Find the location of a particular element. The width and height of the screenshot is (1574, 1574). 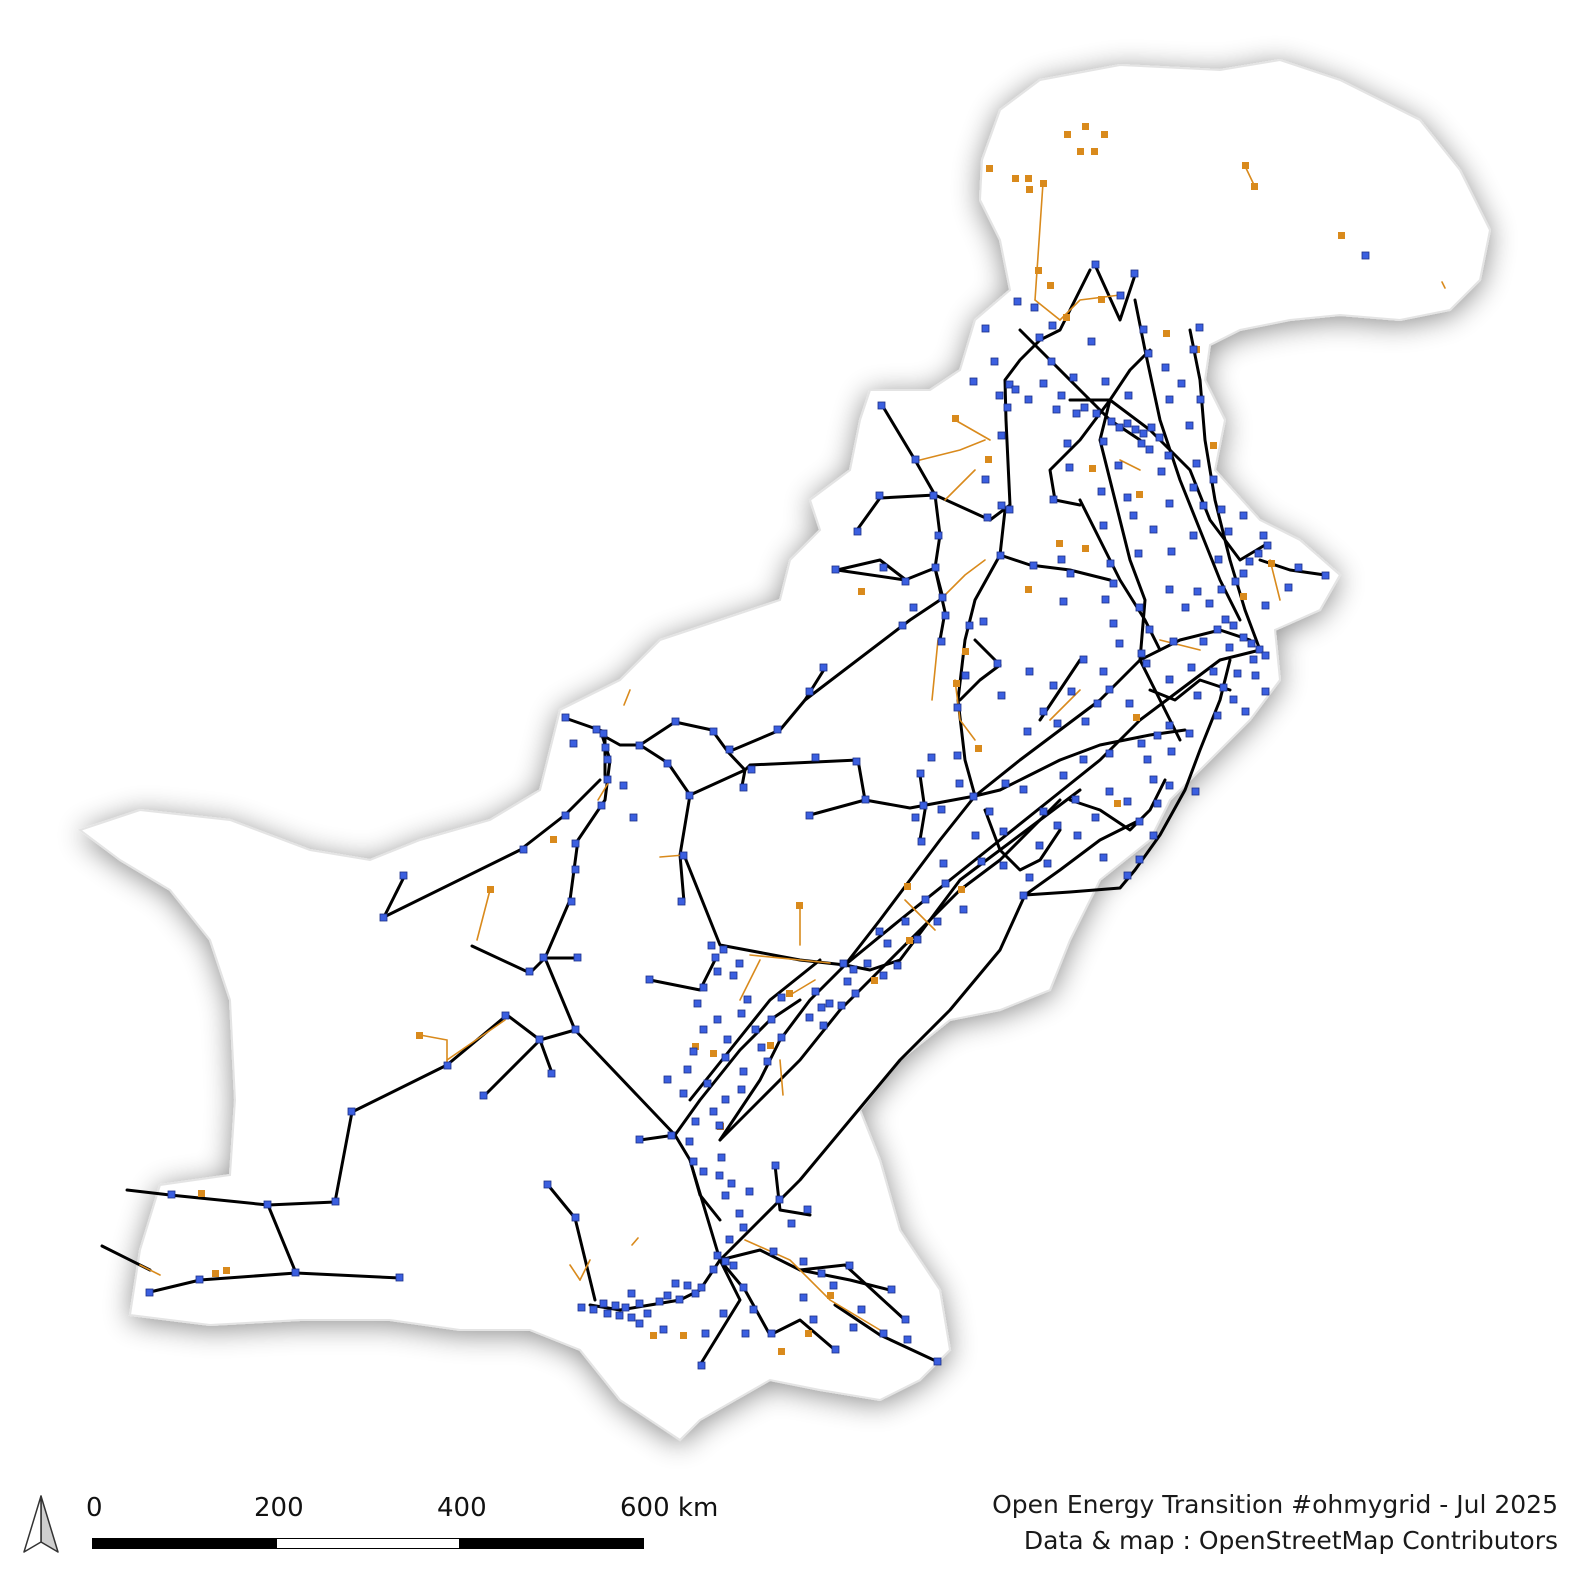

scale-label-200: 200 is located at coordinates (279, 1508).